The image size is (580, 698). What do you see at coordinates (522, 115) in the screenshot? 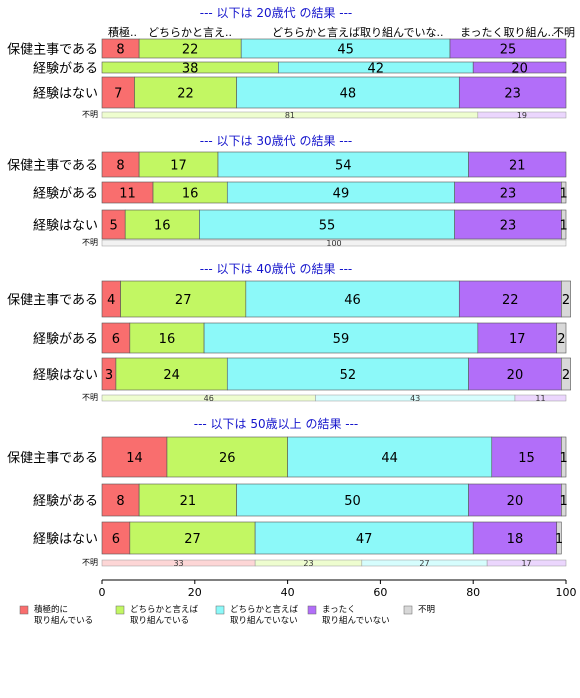
I see `unknown-data-label: 19` at bounding box center [522, 115].